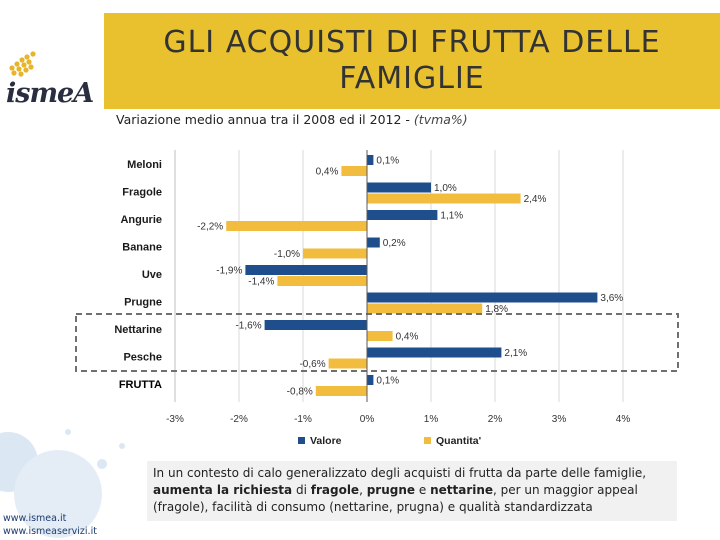  What do you see at coordinates (50, 531) in the screenshot?
I see `footer-link-ismeaservizi: www.ismeaservizi.it` at bounding box center [50, 531].